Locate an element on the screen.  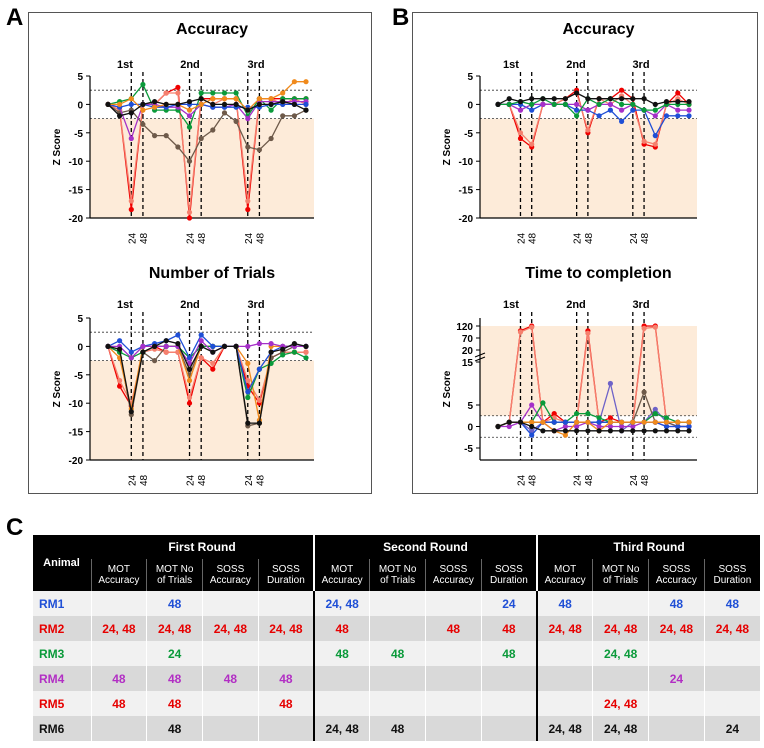
axis-break-mark is located at coordinates (480, 359).